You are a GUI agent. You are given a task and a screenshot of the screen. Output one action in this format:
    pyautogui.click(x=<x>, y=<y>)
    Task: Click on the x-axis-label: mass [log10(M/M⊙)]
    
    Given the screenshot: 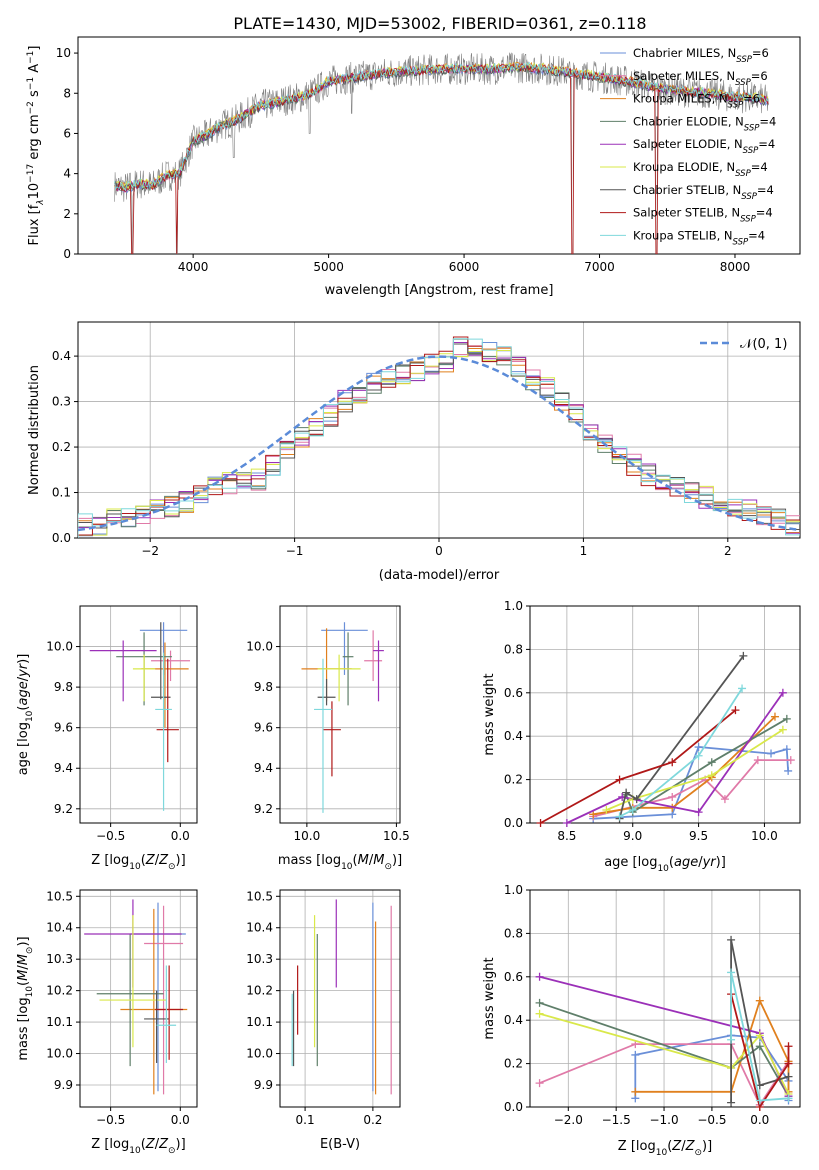 What is the action you would take?
    pyautogui.click(x=340, y=862)
    